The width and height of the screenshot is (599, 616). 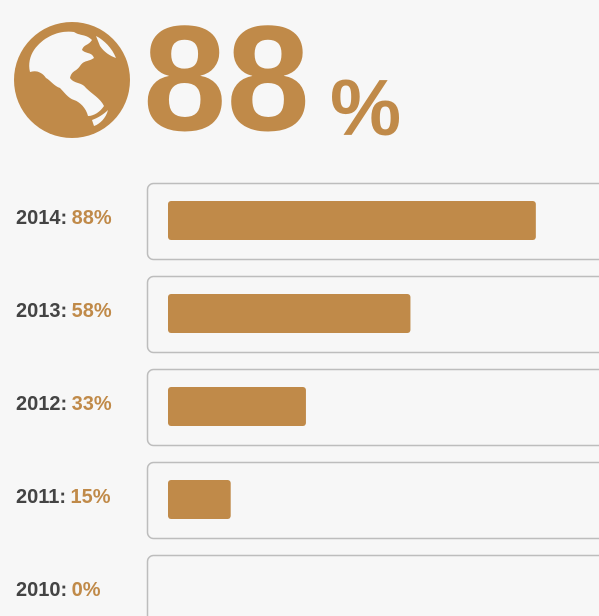 I want to click on value-label: 88%, so click(x=92, y=218).